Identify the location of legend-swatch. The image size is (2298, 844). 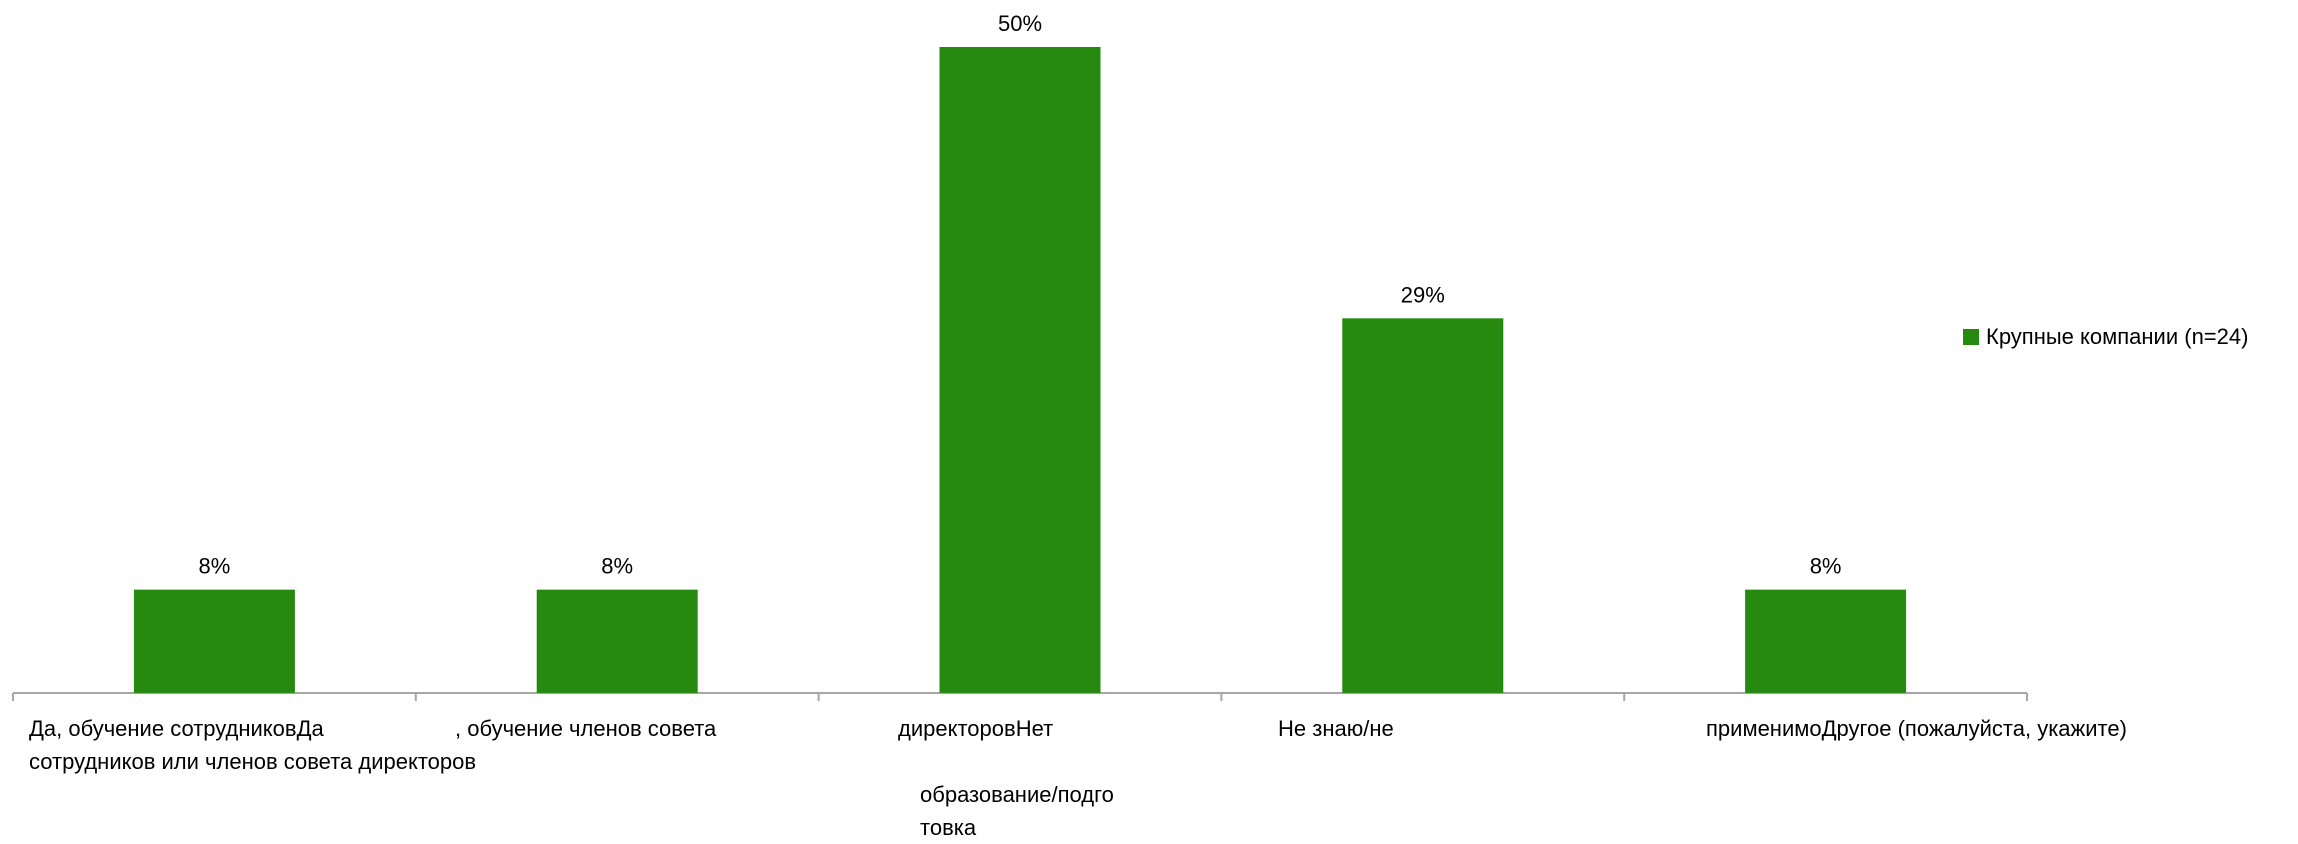
(1971, 337).